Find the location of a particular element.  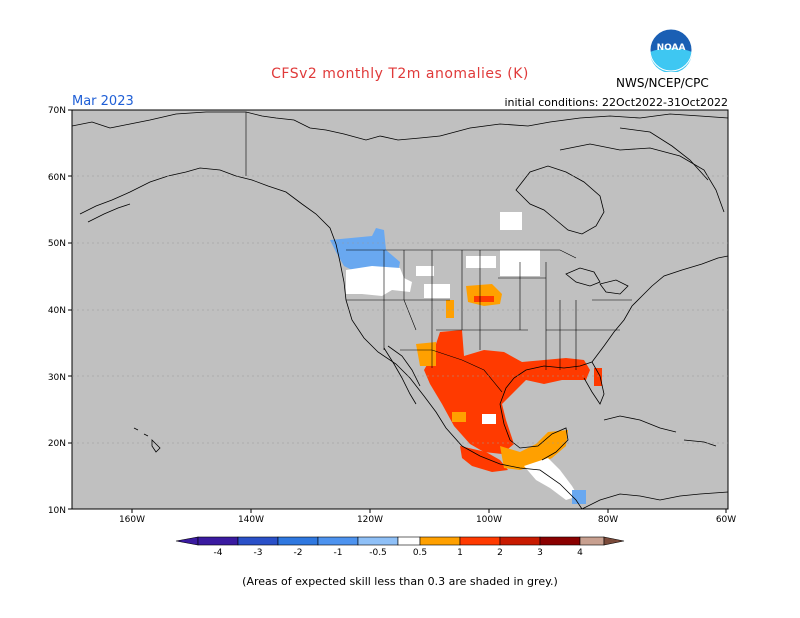

colorbar-label: 1 is located at coordinates (460, 553).